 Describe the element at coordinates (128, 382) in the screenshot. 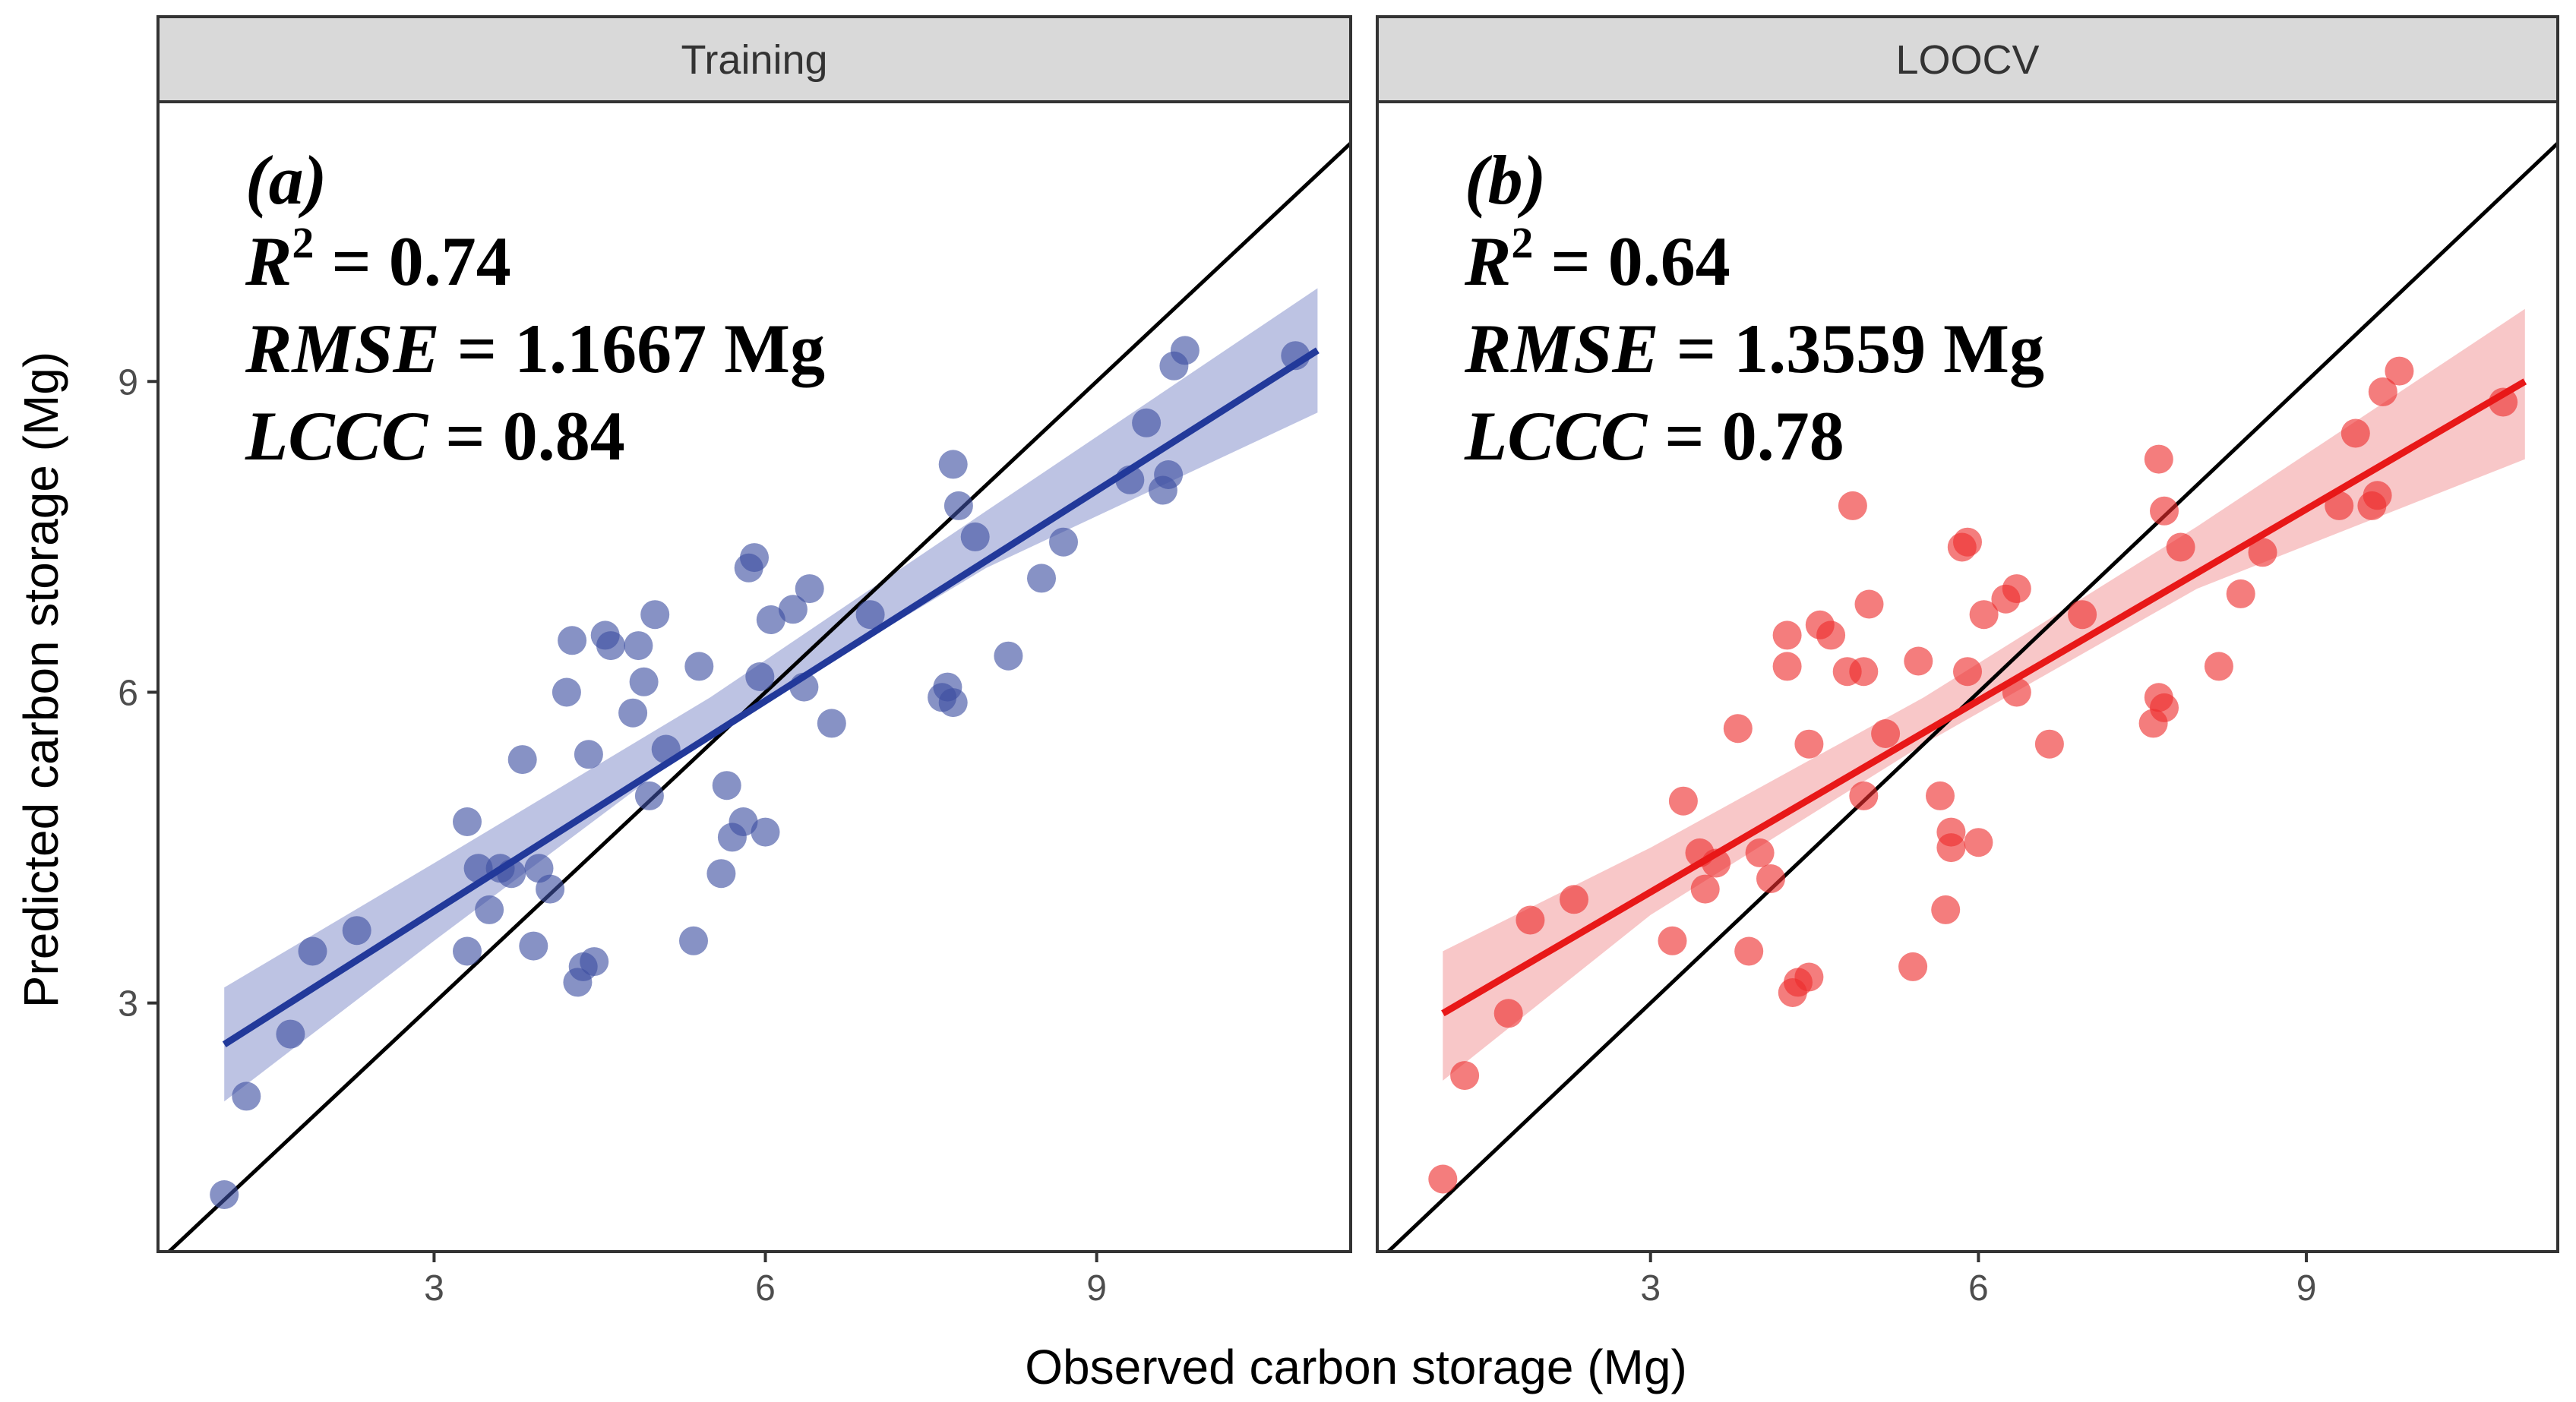

I see `y-tick-label: 9` at that location.